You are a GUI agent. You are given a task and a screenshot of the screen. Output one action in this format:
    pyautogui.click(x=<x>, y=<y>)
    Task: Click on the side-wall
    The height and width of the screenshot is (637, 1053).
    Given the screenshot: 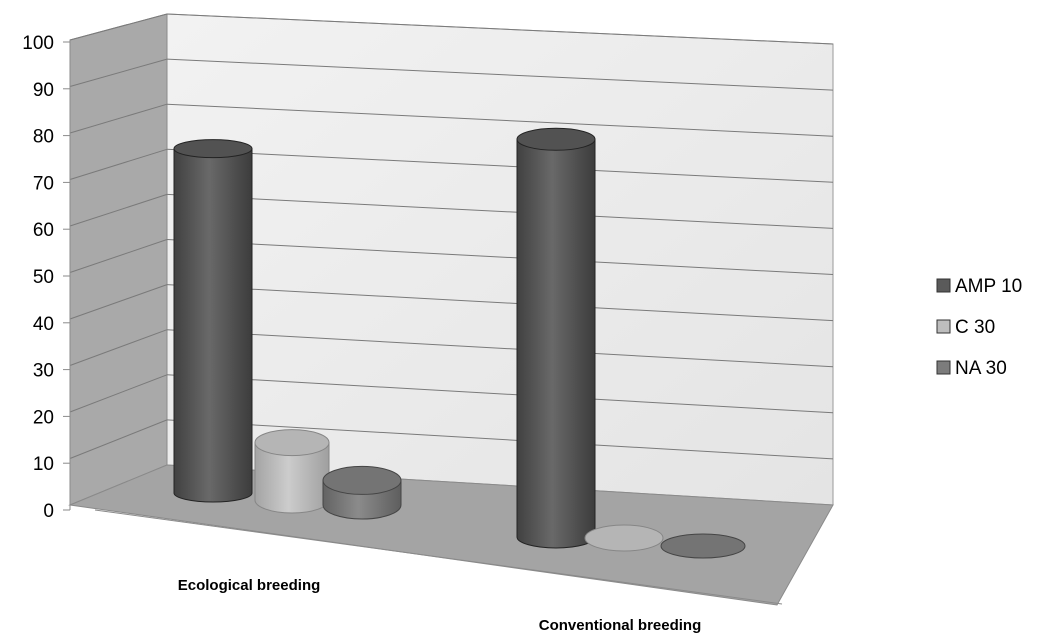 What is the action you would take?
    pyautogui.click(x=118, y=259)
    